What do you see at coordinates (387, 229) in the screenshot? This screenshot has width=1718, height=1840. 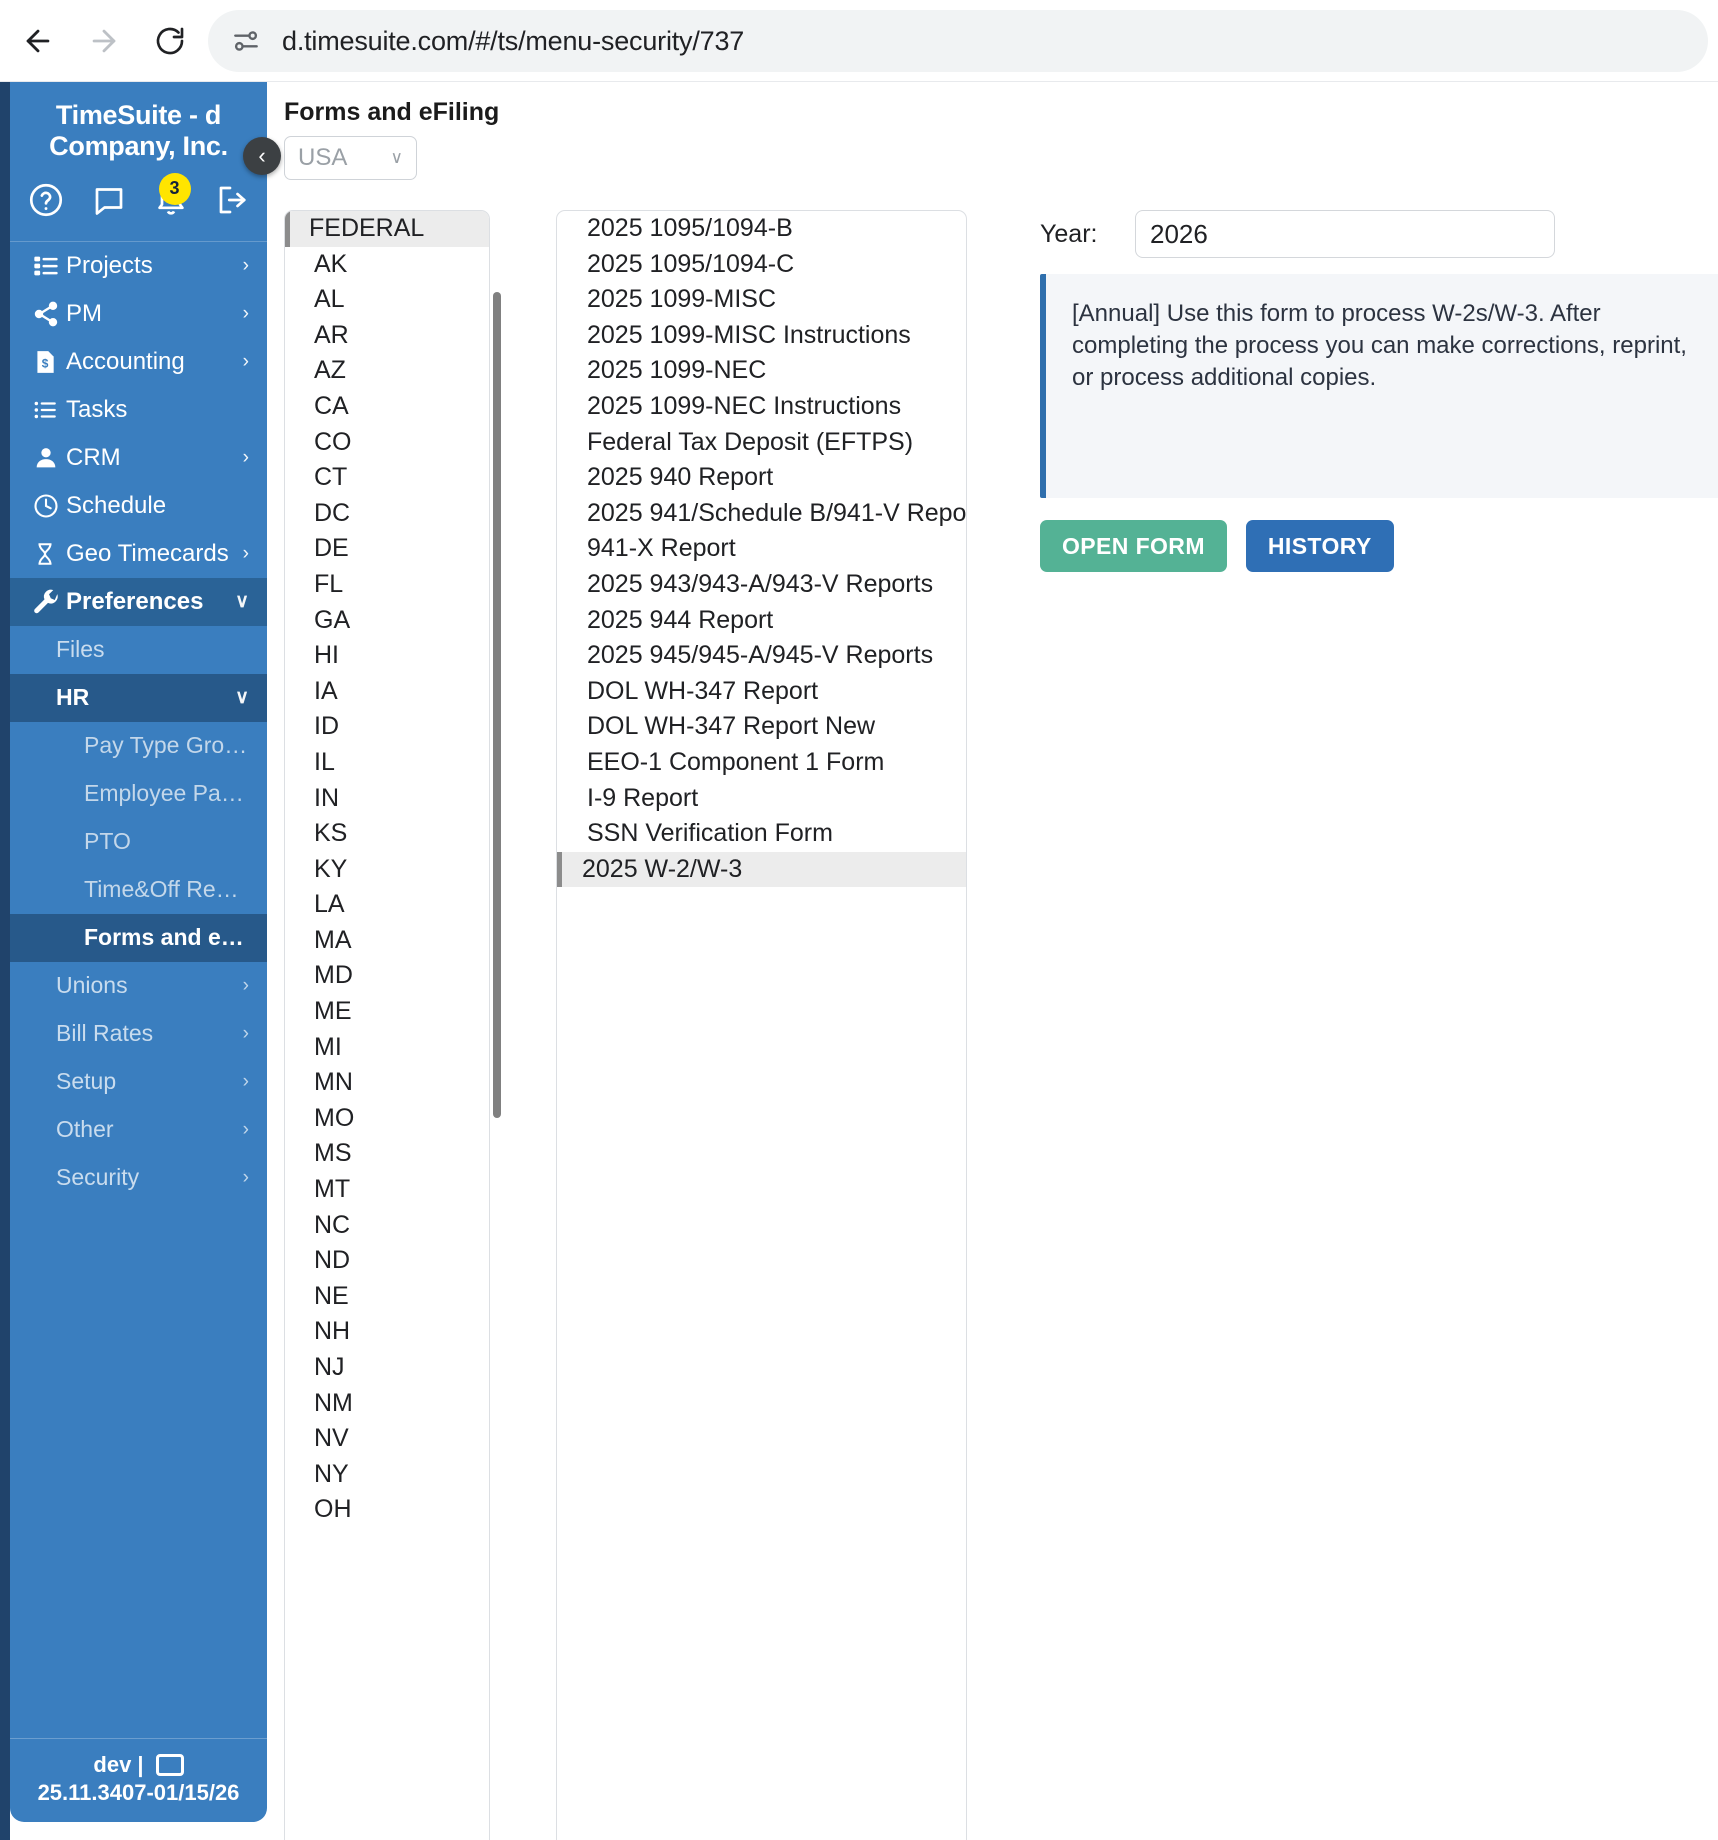 I see `state-list-item: FEDERAL` at bounding box center [387, 229].